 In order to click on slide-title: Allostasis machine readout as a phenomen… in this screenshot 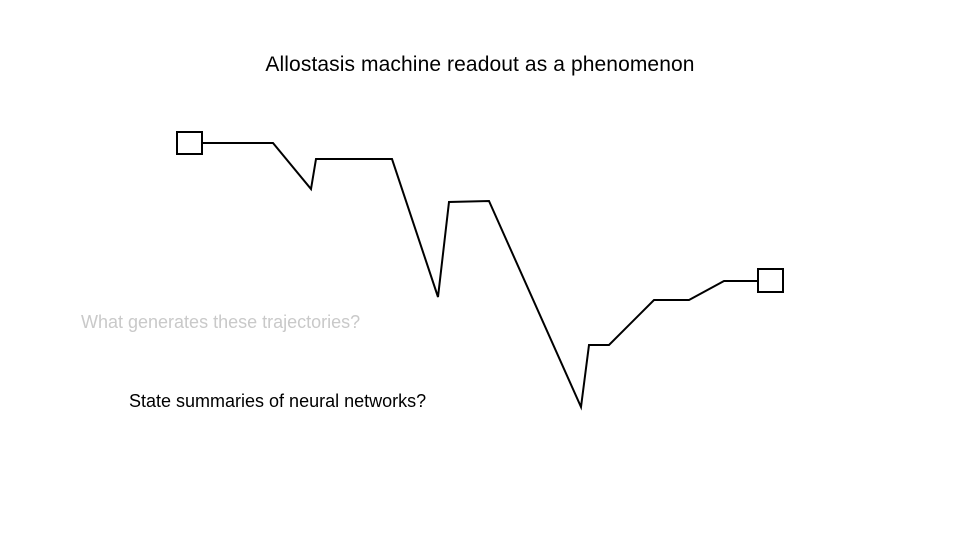, I will do `click(480, 64)`.